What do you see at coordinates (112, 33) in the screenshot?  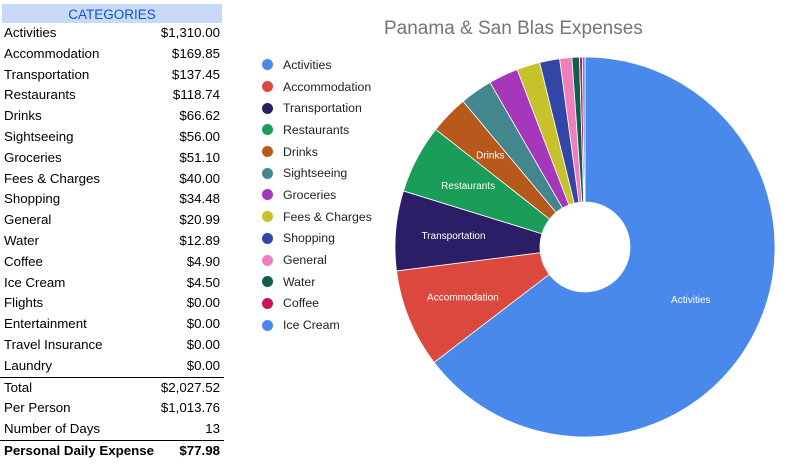 I see `category-row: Activities $1,310.00` at bounding box center [112, 33].